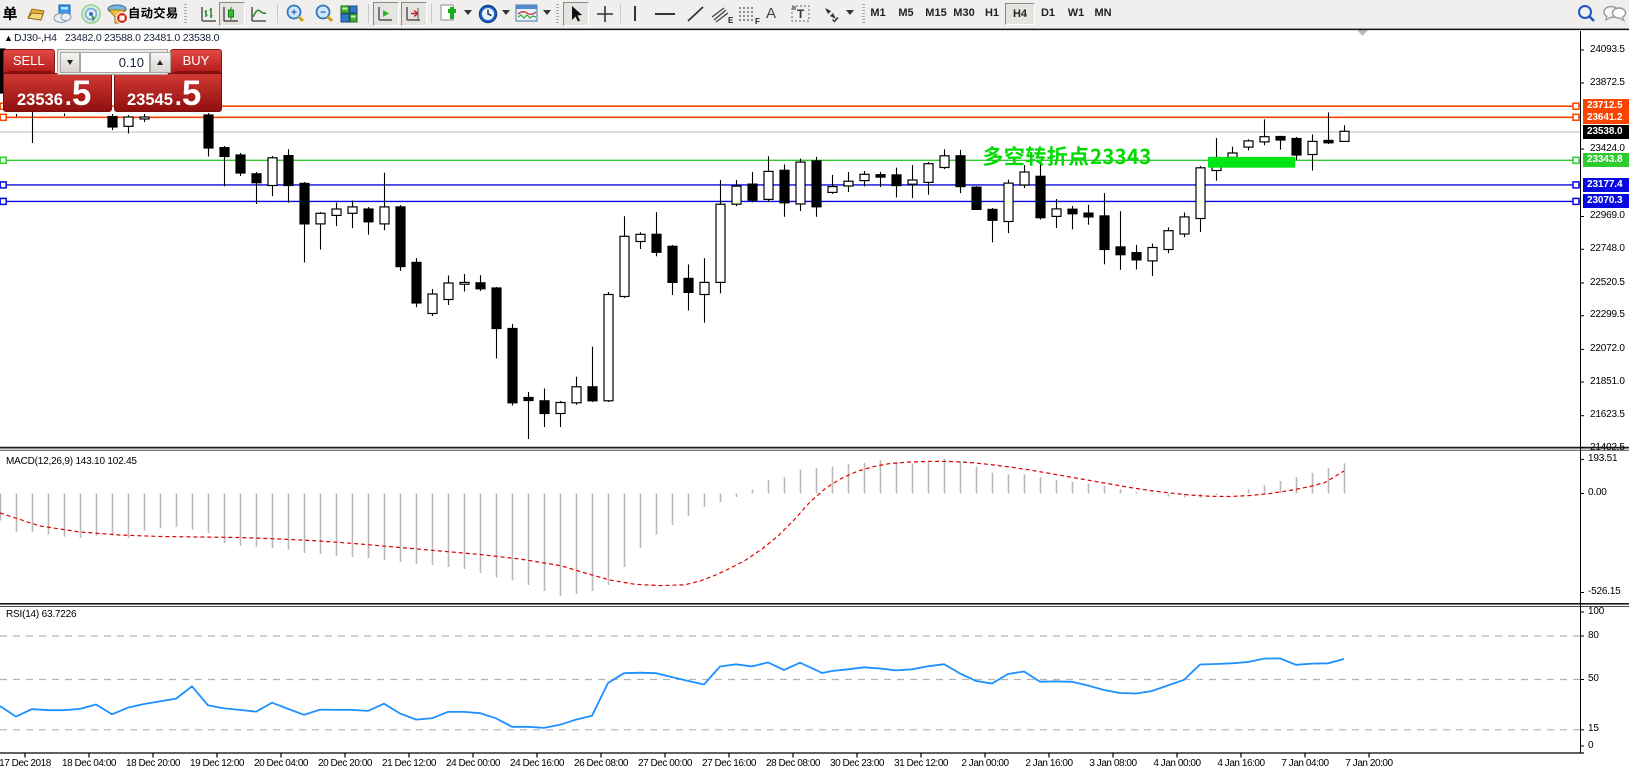  Describe the element at coordinates (731, 20) in the screenshot. I see `svg-text: E` at that location.